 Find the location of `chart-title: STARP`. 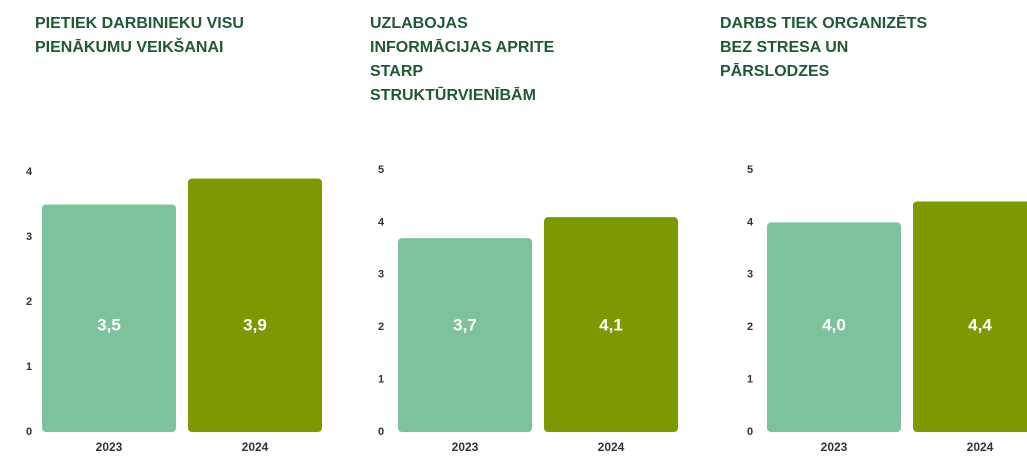

chart-title: STARP is located at coordinates (396, 71).